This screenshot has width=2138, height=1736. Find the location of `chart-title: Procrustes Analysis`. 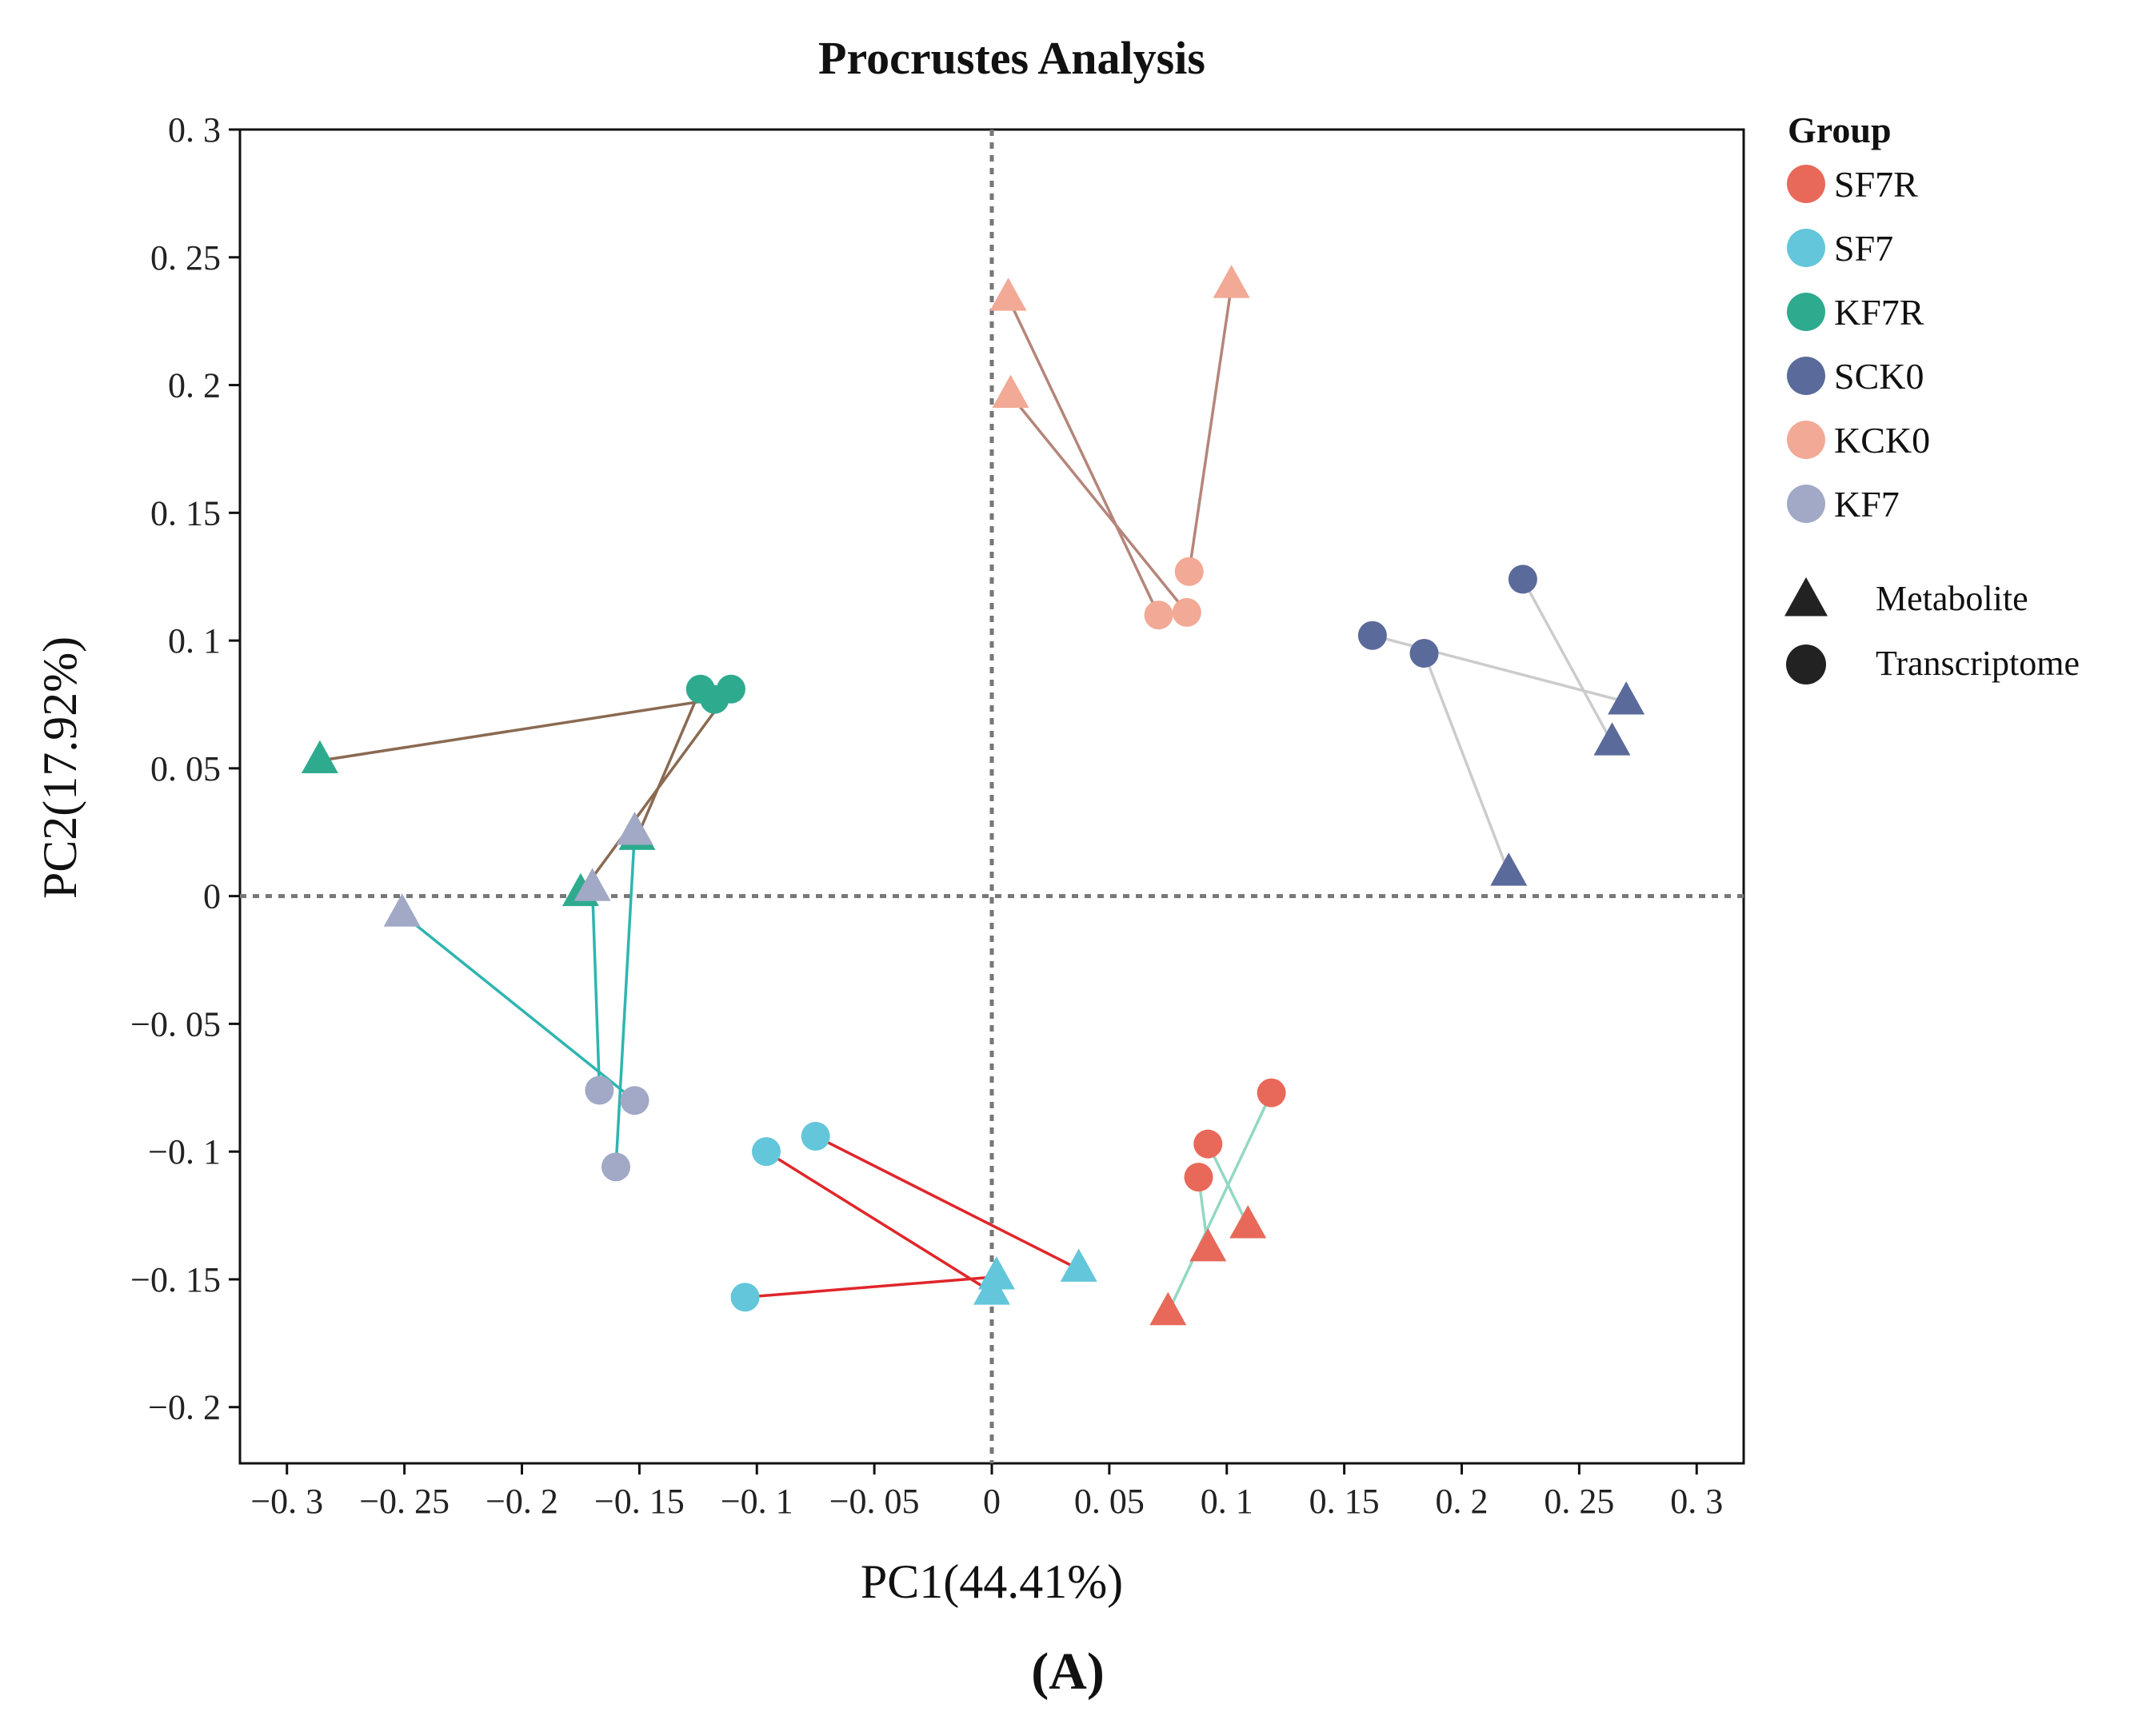

chart-title: Procrustes Analysis is located at coordinates (1011, 58).